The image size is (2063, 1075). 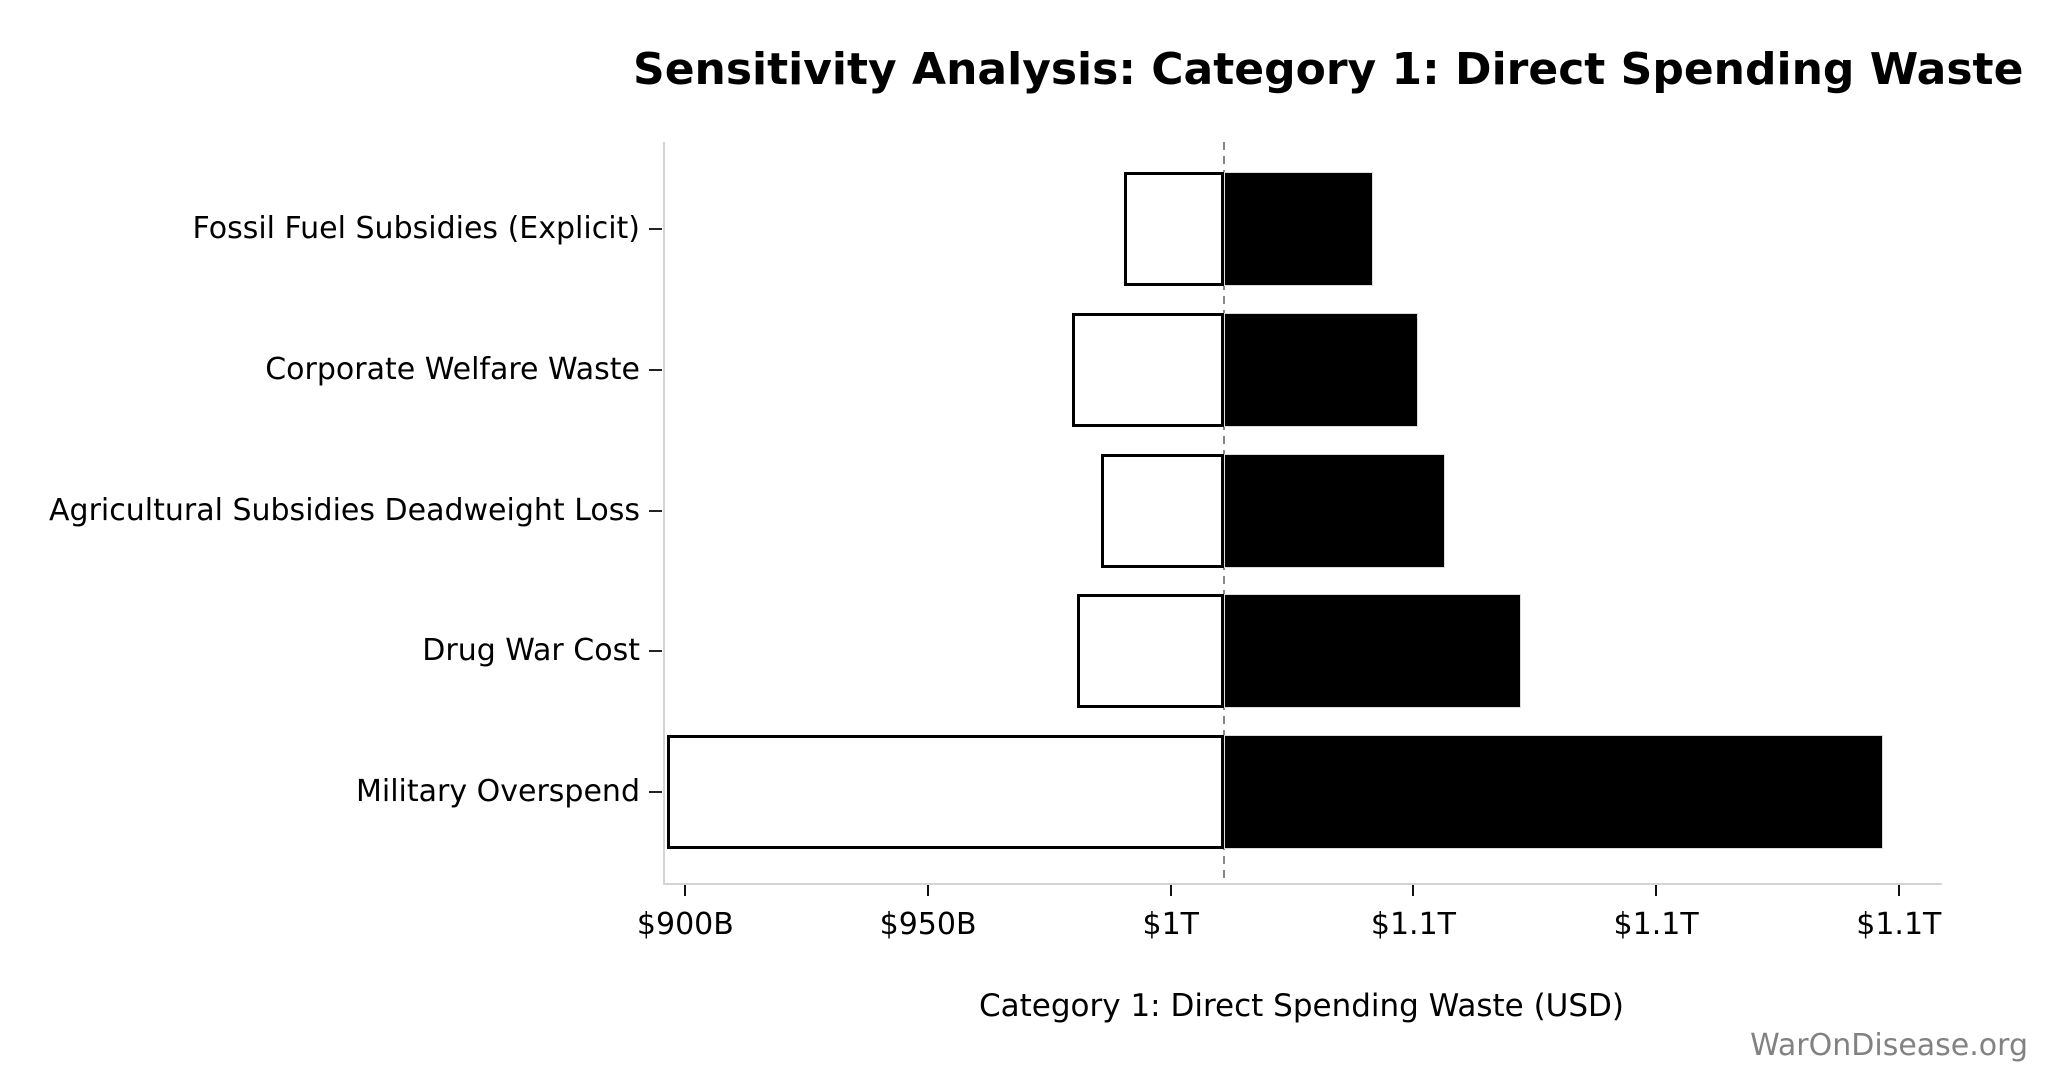 What do you see at coordinates (1301, 1006) in the screenshot?
I see `x-axis-label: Category 1: Direct Spending Waste (USD)` at bounding box center [1301, 1006].